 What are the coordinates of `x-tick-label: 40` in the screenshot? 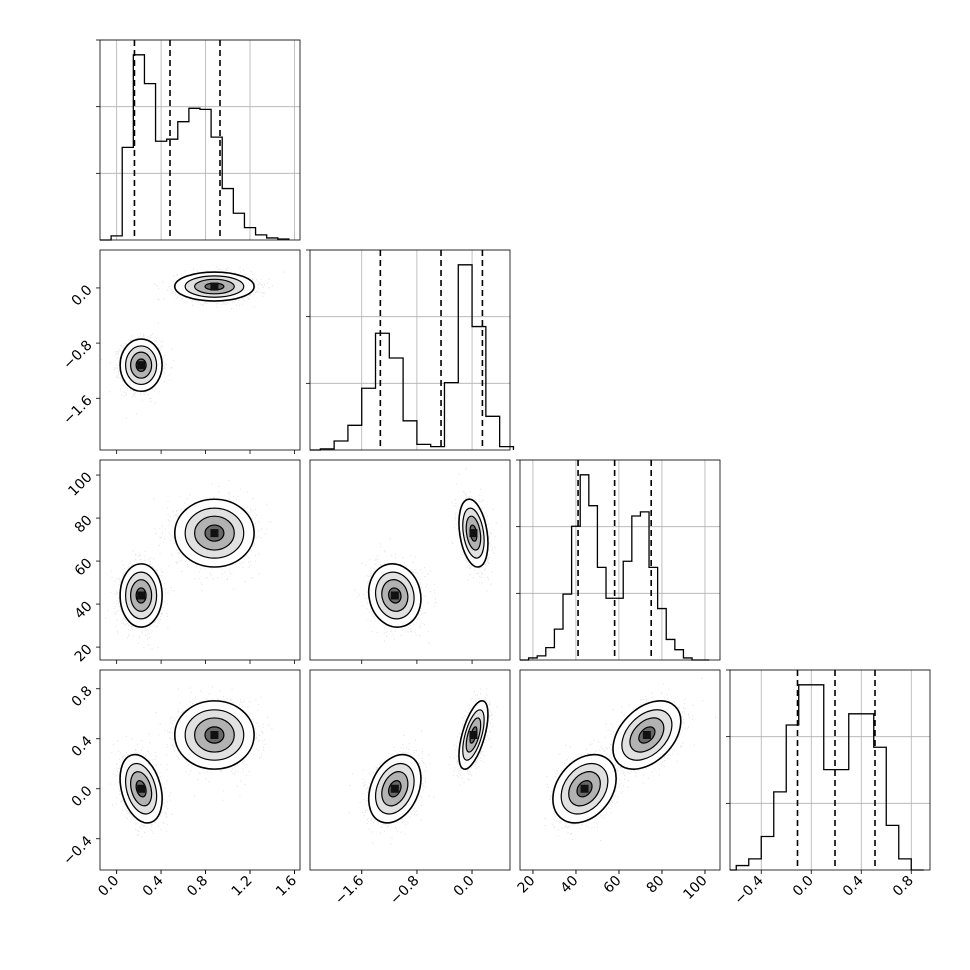 It's located at (570, 885).